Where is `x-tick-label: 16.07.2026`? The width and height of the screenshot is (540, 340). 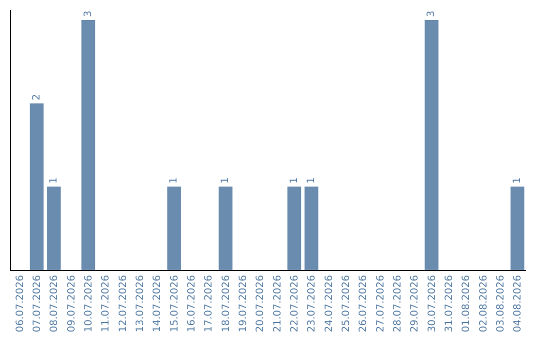 x-tick-label: 16.07.2026 is located at coordinates (192, 303).